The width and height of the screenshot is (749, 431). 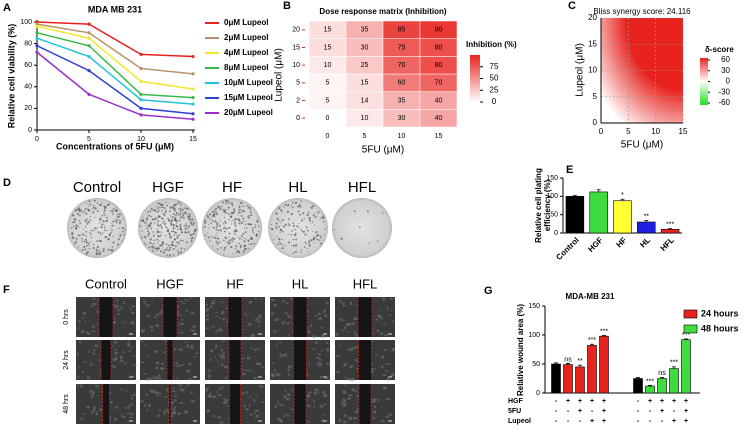 What do you see at coordinates (300, 283) in the screenshot?
I see `column-label: HL` at bounding box center [300, 283].